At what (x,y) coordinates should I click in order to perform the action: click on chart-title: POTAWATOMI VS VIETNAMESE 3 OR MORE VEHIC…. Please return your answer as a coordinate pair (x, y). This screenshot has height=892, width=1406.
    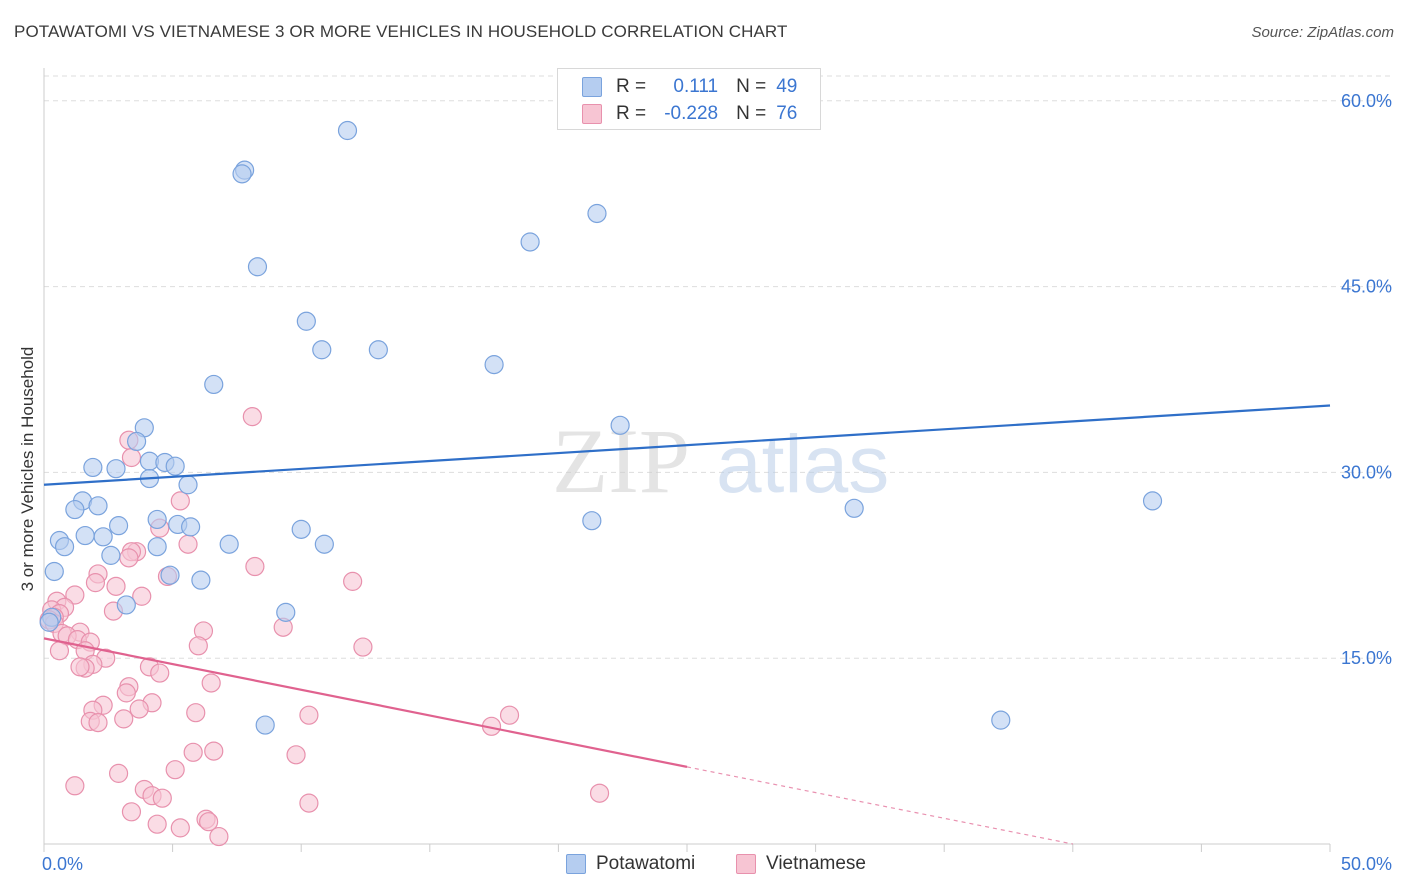
    Looking at the image, I should click on (401, 31).